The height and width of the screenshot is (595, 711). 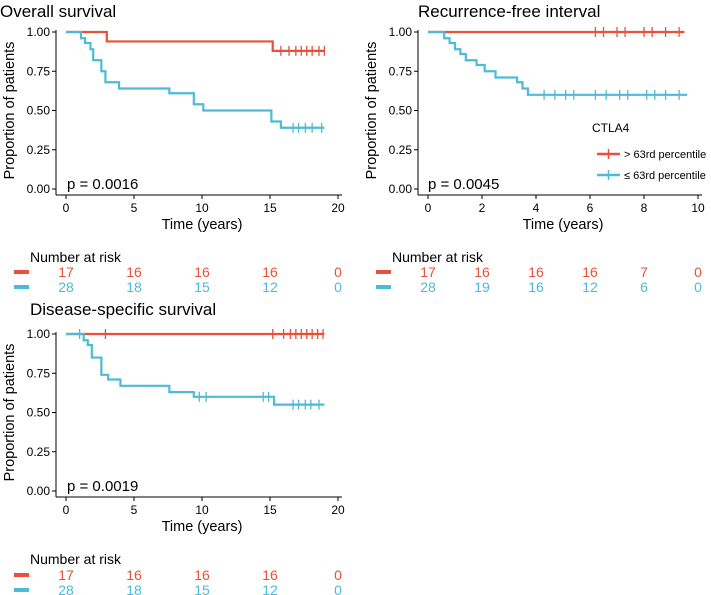 What do you see at coordinates (611, 128) in the screenshot?
I see `legend-title: CTLA4` at bounding box center [611, 128].